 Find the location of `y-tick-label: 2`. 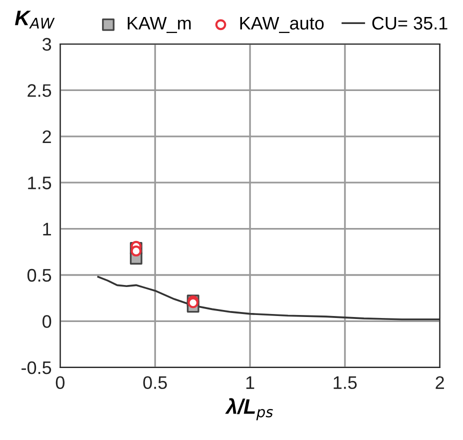

y-tick-label: 2 is located at coordinates (46, 136).